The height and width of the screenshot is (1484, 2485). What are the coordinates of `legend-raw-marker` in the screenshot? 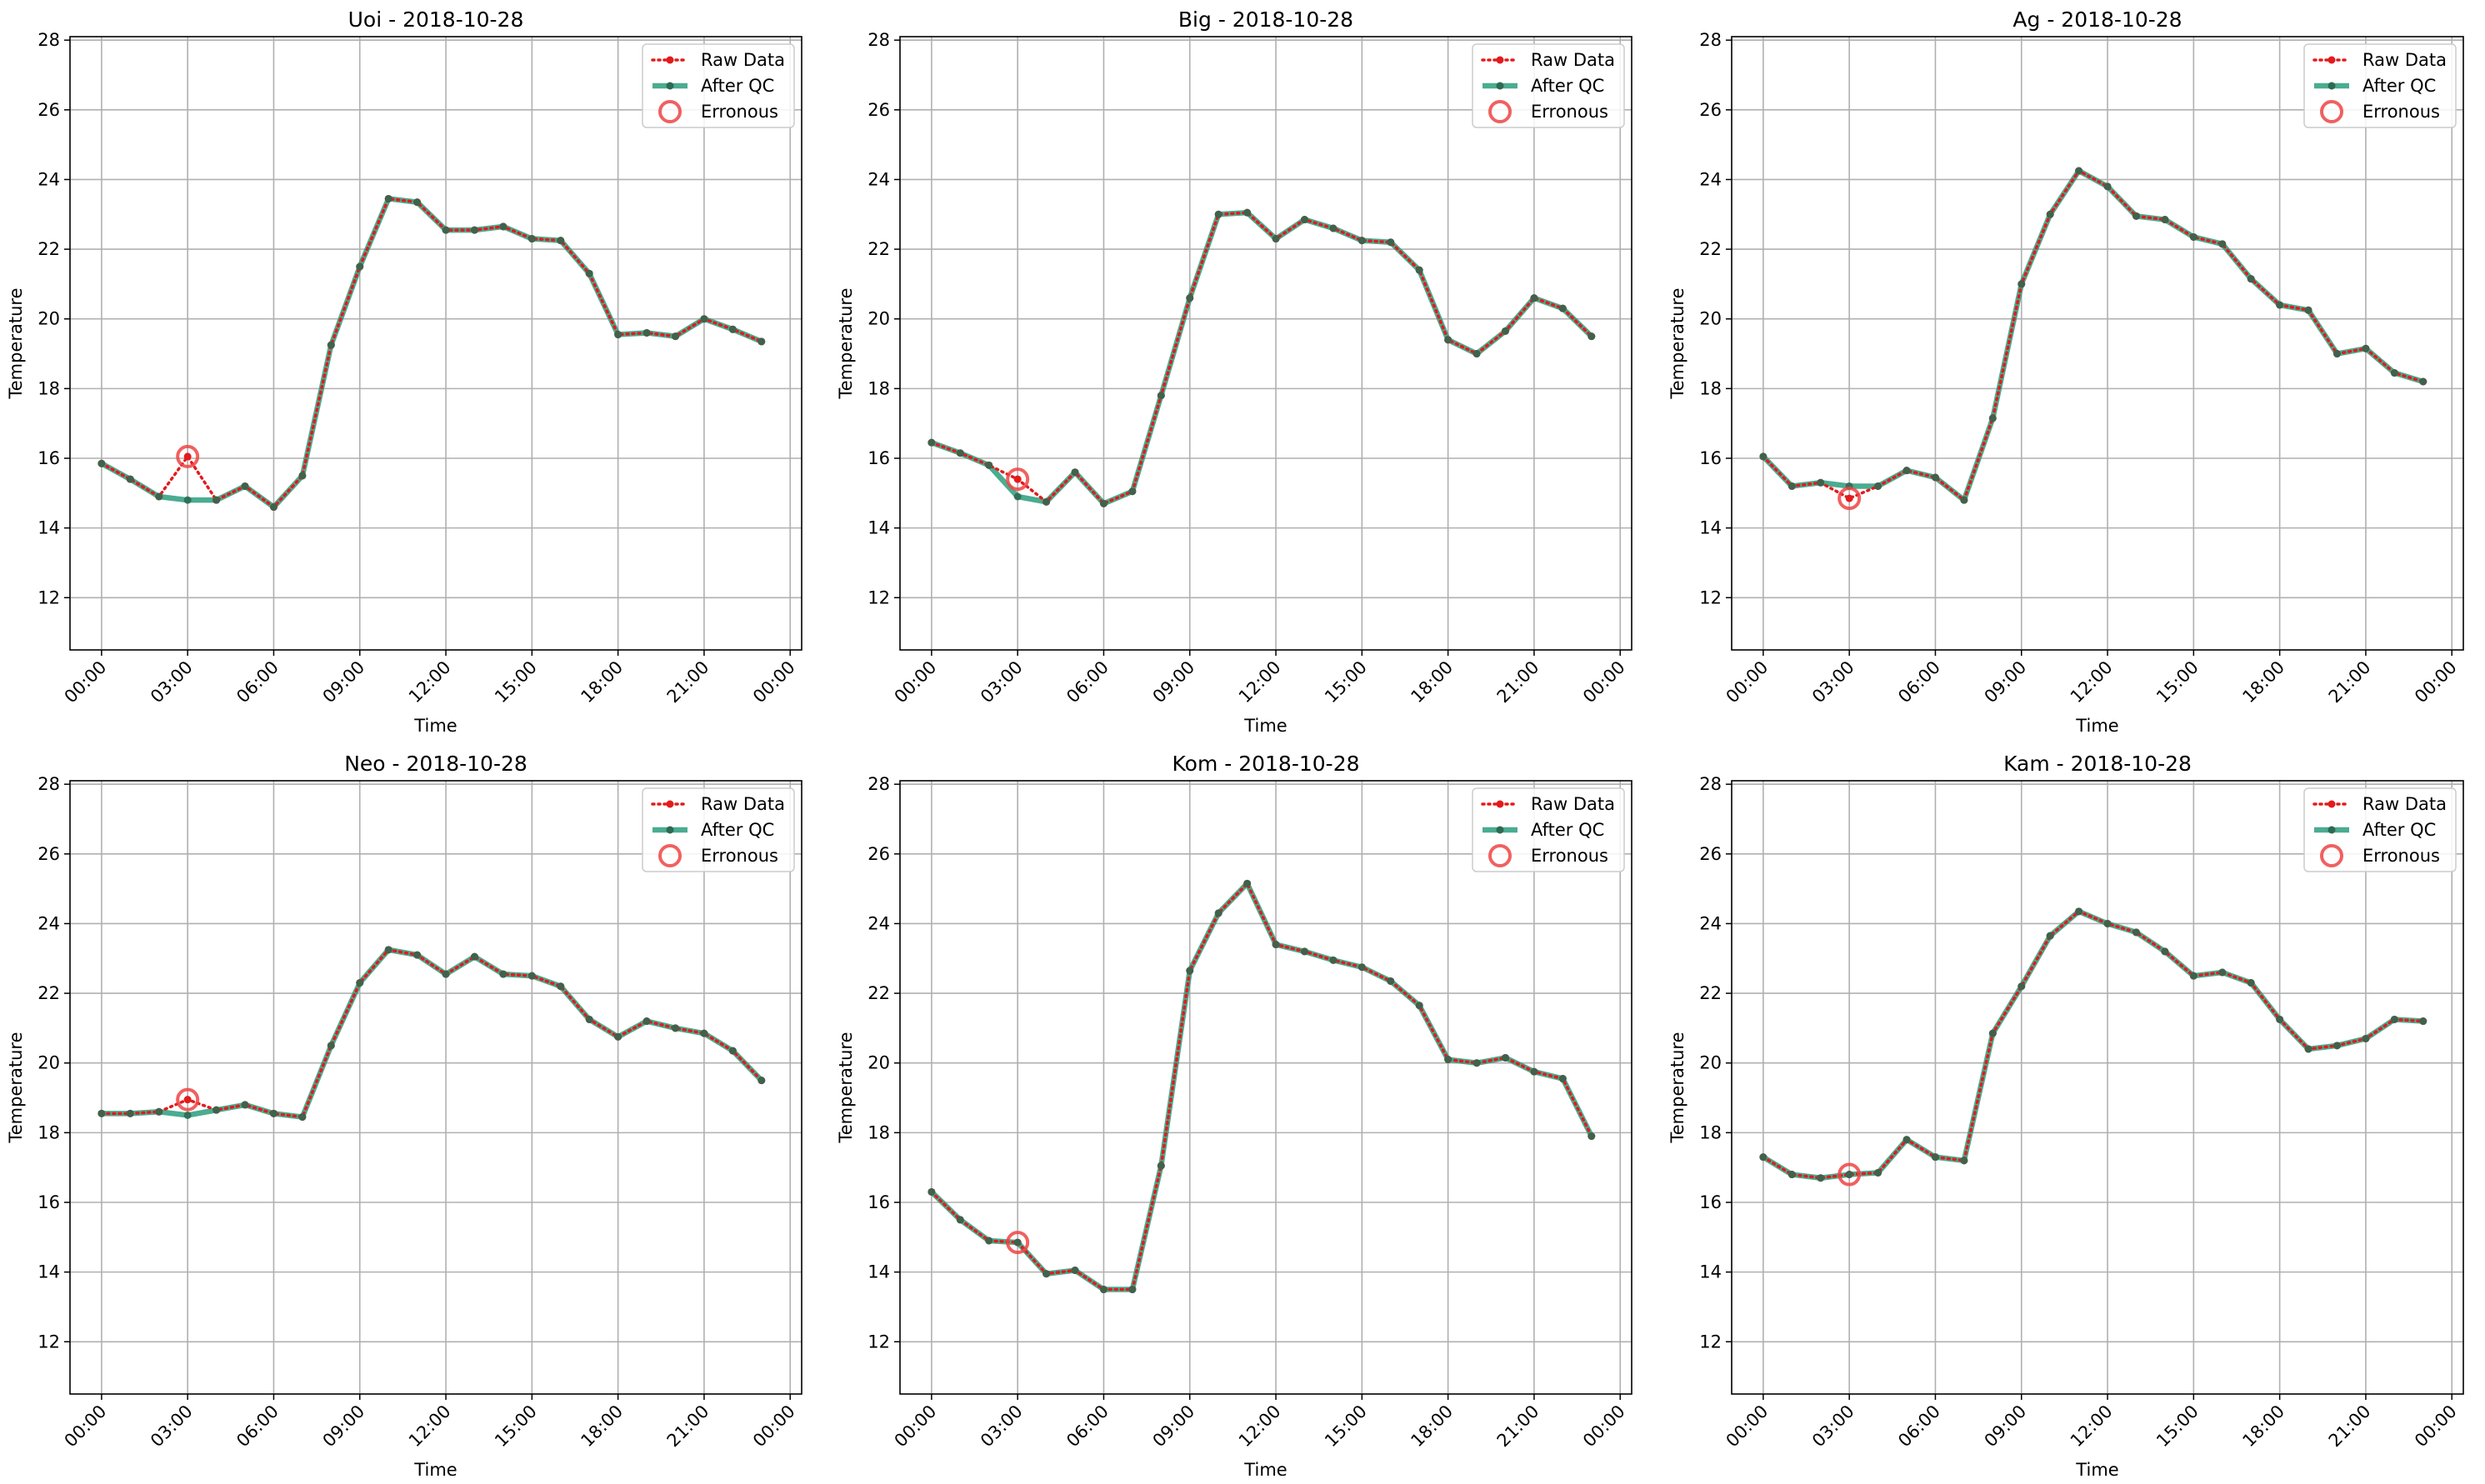 It's located at (2332, 60).